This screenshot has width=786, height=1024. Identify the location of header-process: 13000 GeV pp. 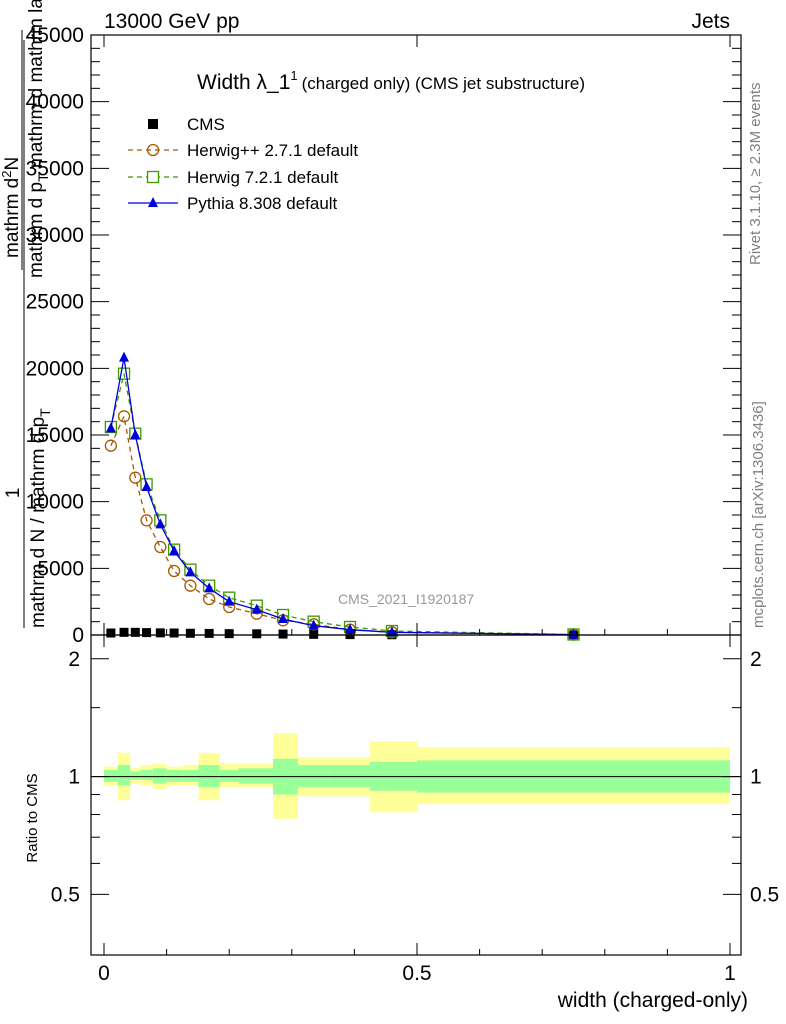
(171, 21).